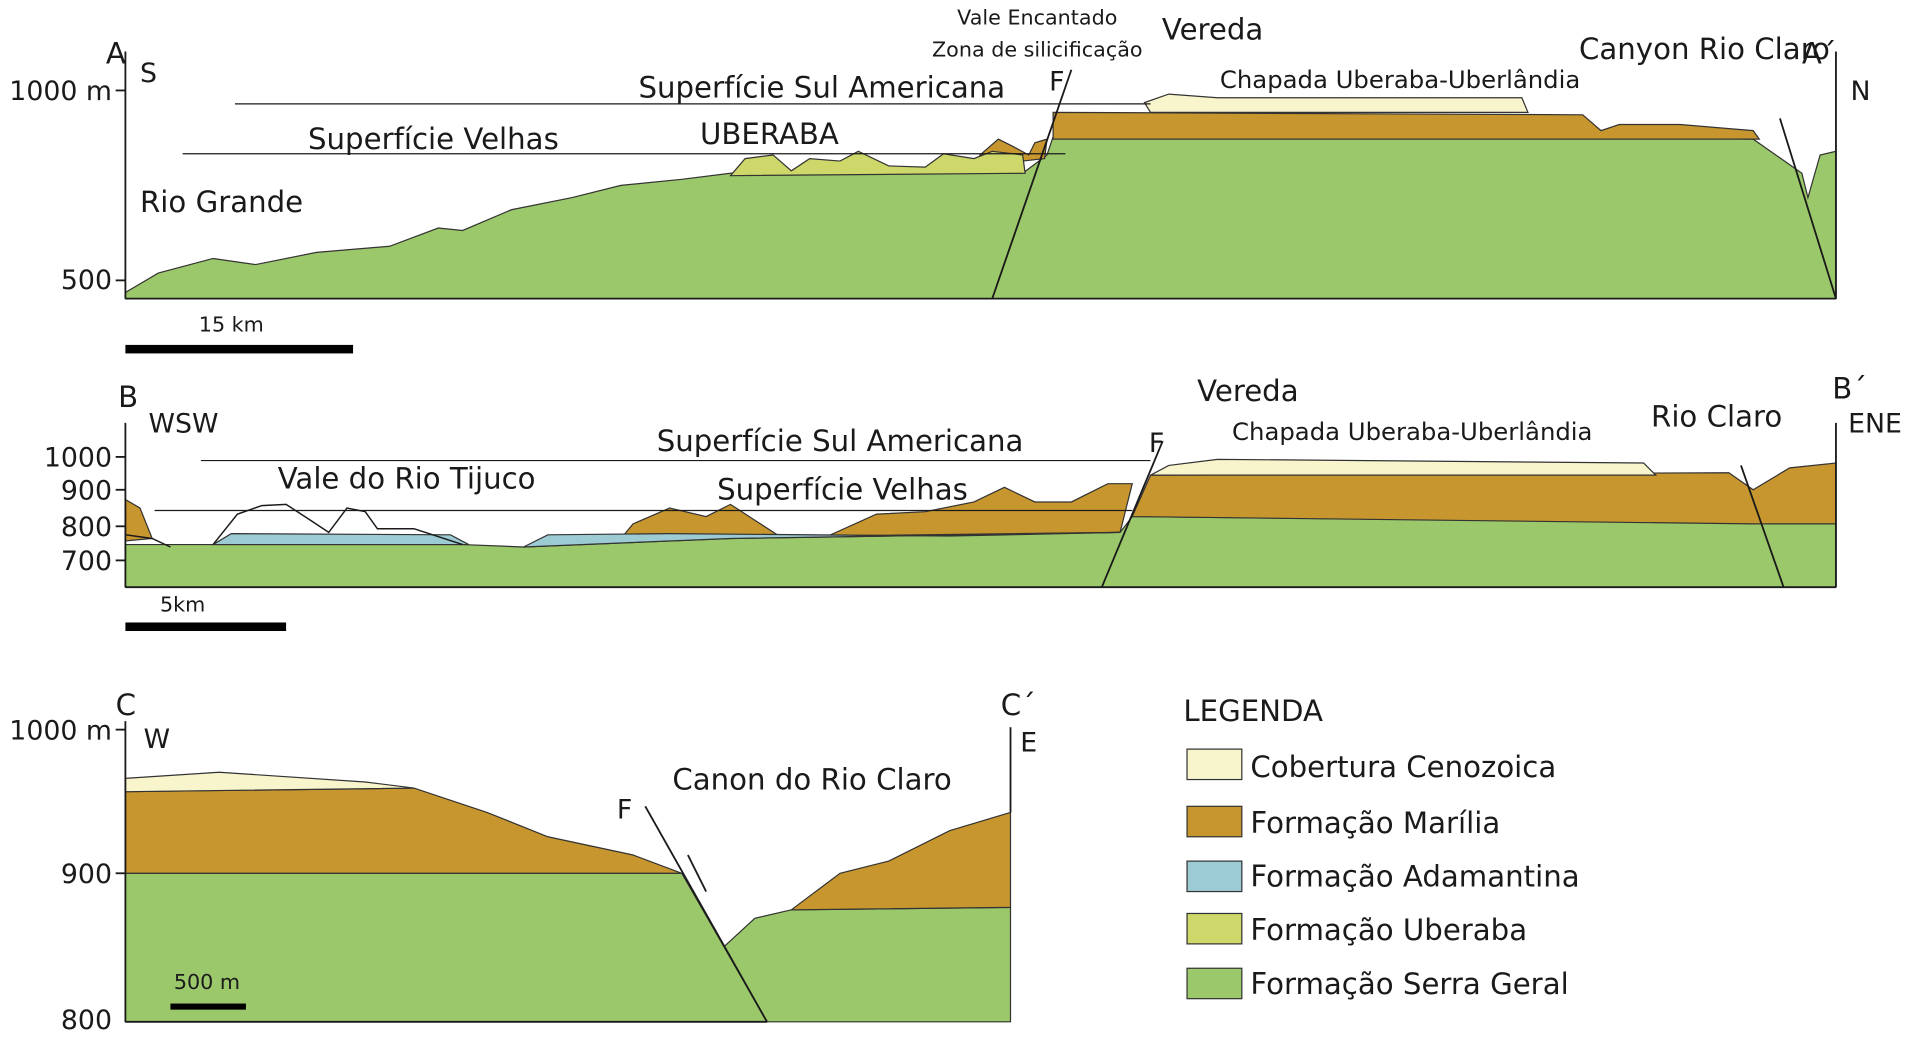 The image size is (1909, 1038). Describe the element at coordinates (1409, 984) in the screenshot. I see `legend-text: Formação Serra Geral` at that location.